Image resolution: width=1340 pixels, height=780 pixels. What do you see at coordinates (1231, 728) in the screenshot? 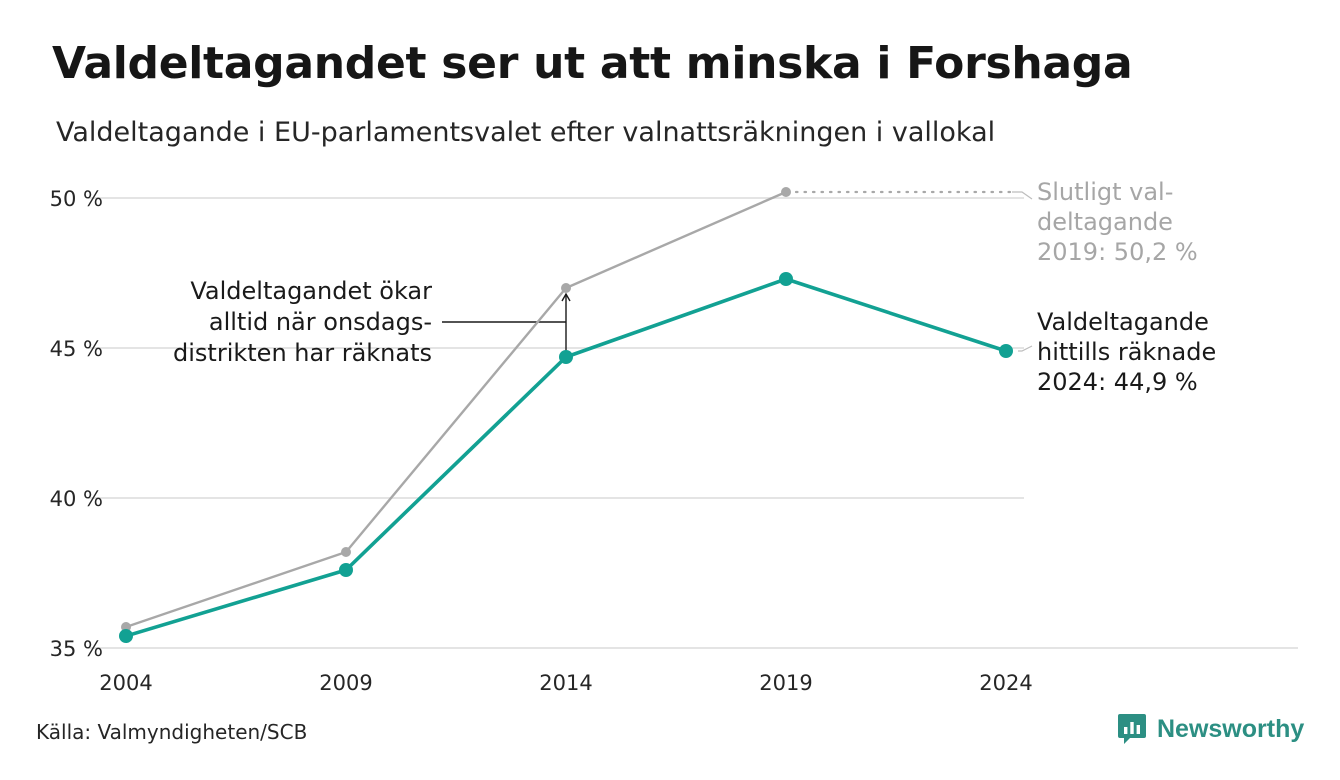
I see `brand-name: Newsworthy` at bounding box center [1231, 728].